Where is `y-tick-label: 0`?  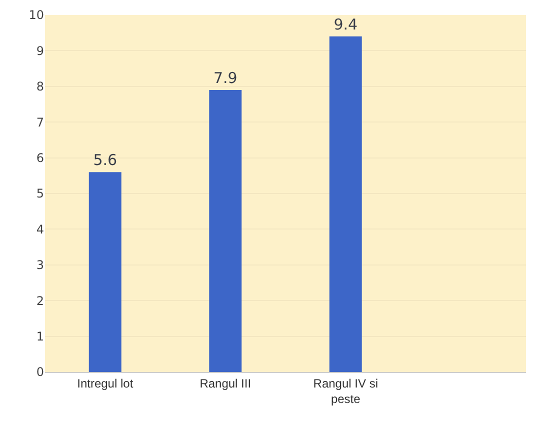
y-tick-label: 0 is located at coordinates (40, 372).